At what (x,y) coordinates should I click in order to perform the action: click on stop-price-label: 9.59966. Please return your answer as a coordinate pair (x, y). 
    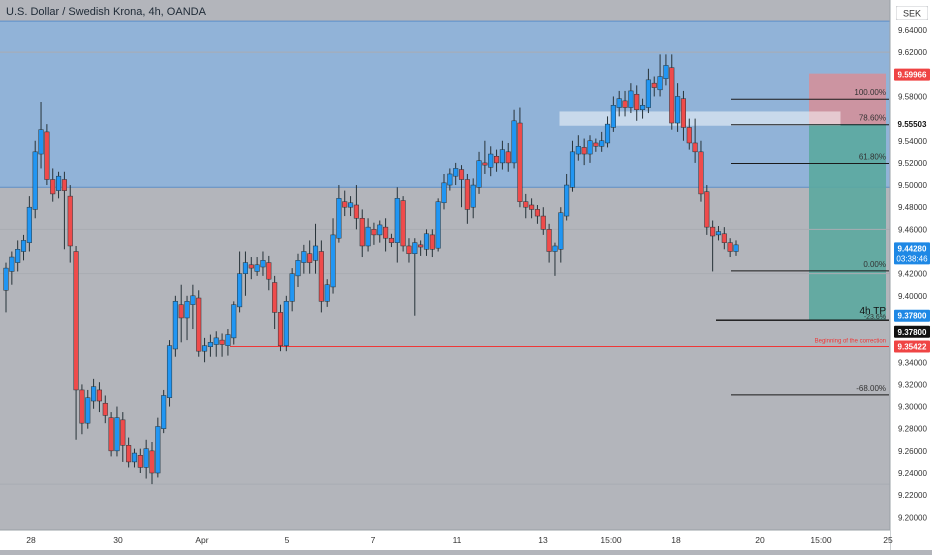
    Looking at the image, I should click on (912, 75).